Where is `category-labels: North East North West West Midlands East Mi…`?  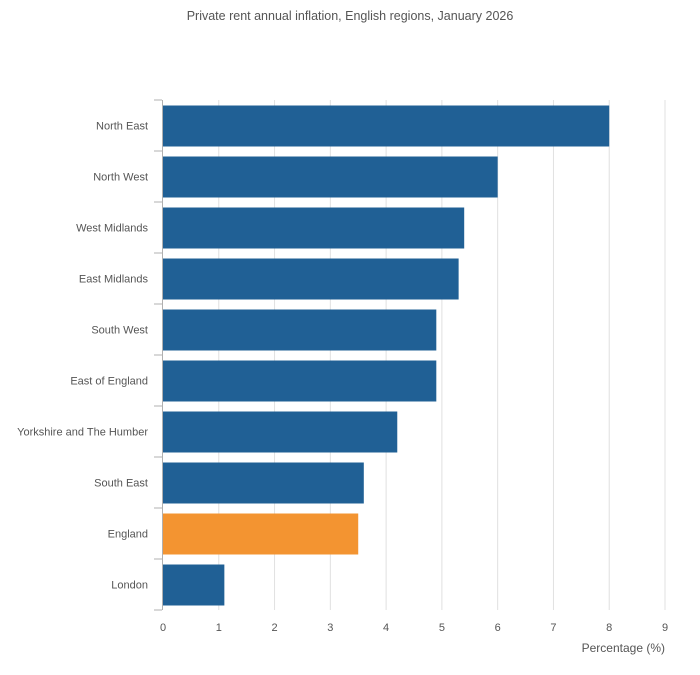
category-labels: North East North West West Midlands East Mi… is located at coordinates (82, 356).